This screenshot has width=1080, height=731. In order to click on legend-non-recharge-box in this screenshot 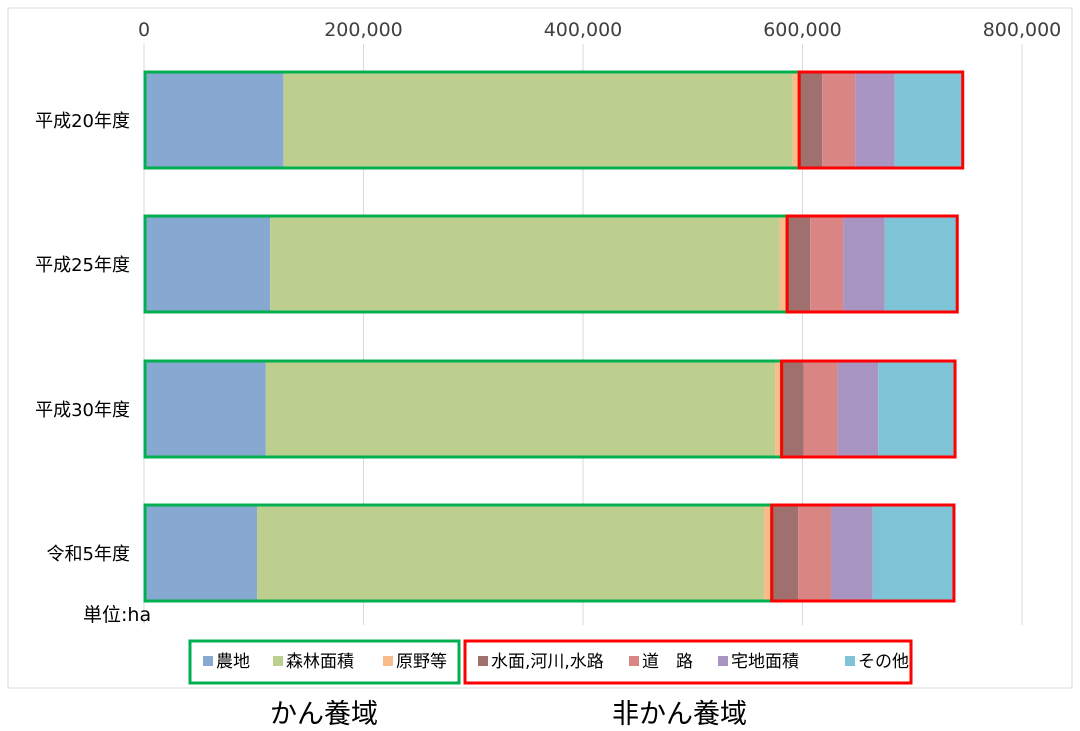, I will do `click(688, 662)`.